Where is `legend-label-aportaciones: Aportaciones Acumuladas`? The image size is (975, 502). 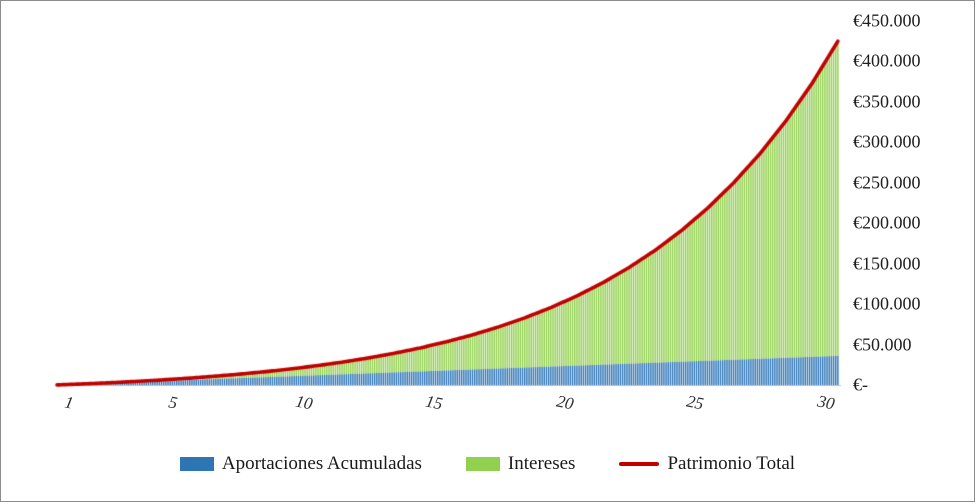 legend-label-aportaciones: Aportaciones Acumuladas is located at coordinates (321, 463).